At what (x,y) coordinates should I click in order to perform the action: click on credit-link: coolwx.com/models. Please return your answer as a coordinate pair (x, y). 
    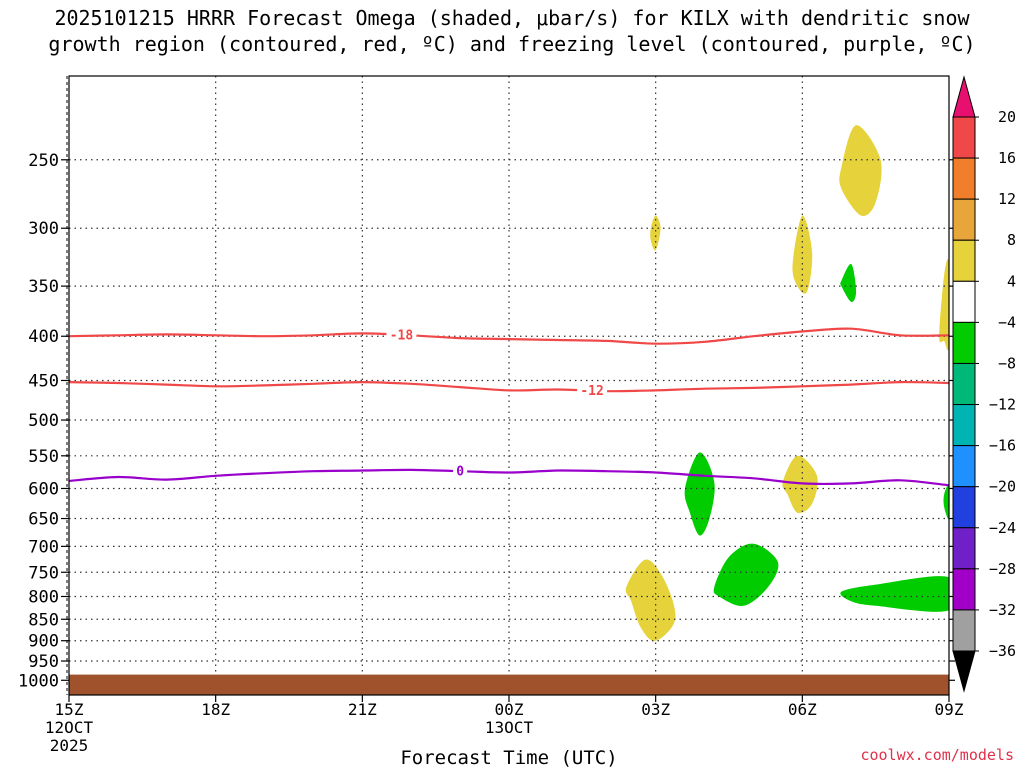
    Looking at the image, I should click on (937, 755).